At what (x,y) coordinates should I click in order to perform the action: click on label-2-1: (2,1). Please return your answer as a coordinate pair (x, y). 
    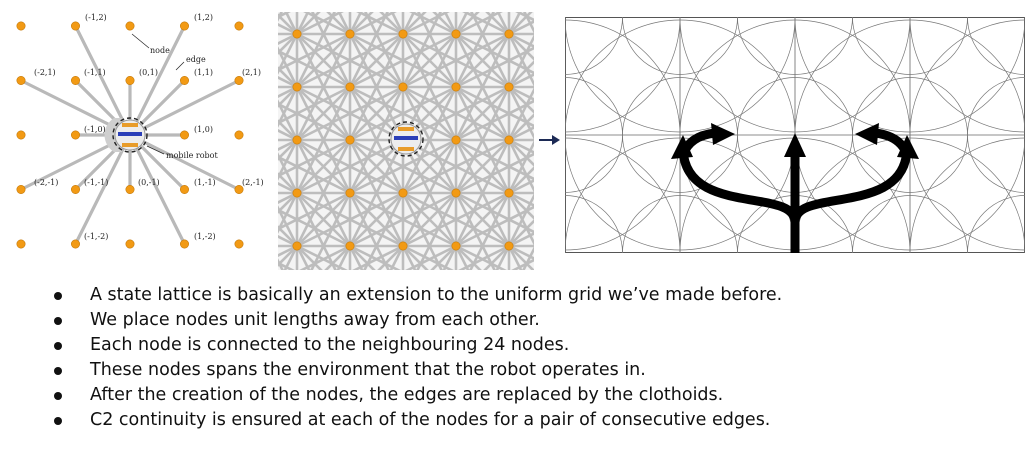
    Looking at the image, I should click on (251, 72).